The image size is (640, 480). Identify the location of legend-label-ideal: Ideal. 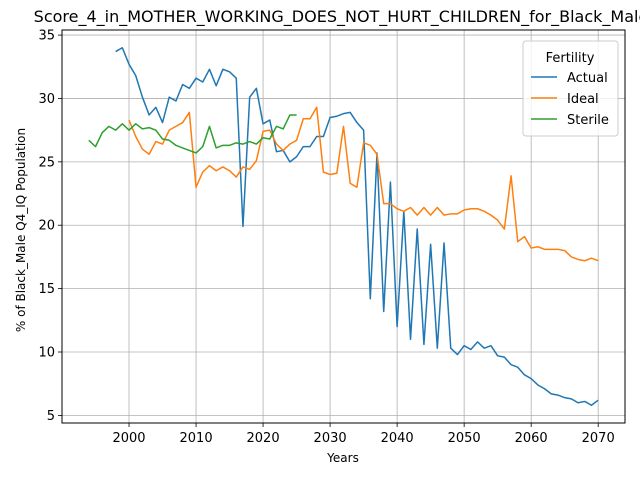
(583, 99).